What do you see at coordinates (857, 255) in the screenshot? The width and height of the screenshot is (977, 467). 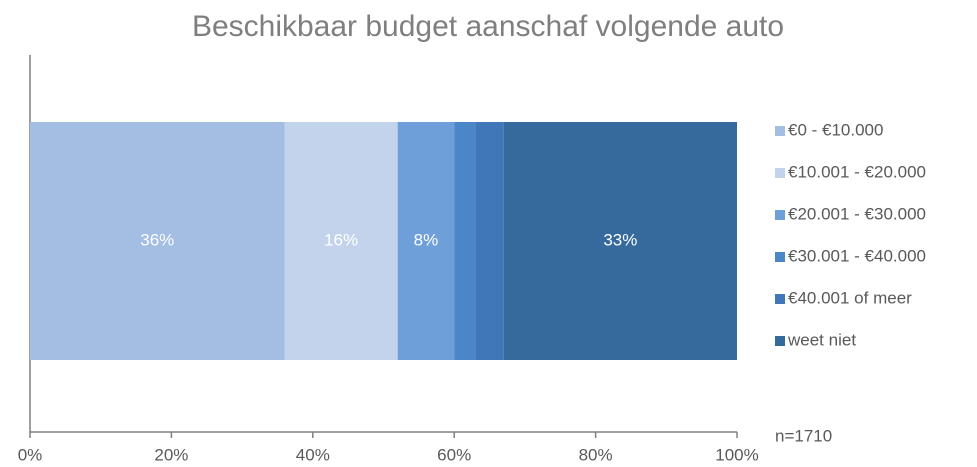 I see `legend-label: €30.001 - €40.000` at bounding box center [857, 255].